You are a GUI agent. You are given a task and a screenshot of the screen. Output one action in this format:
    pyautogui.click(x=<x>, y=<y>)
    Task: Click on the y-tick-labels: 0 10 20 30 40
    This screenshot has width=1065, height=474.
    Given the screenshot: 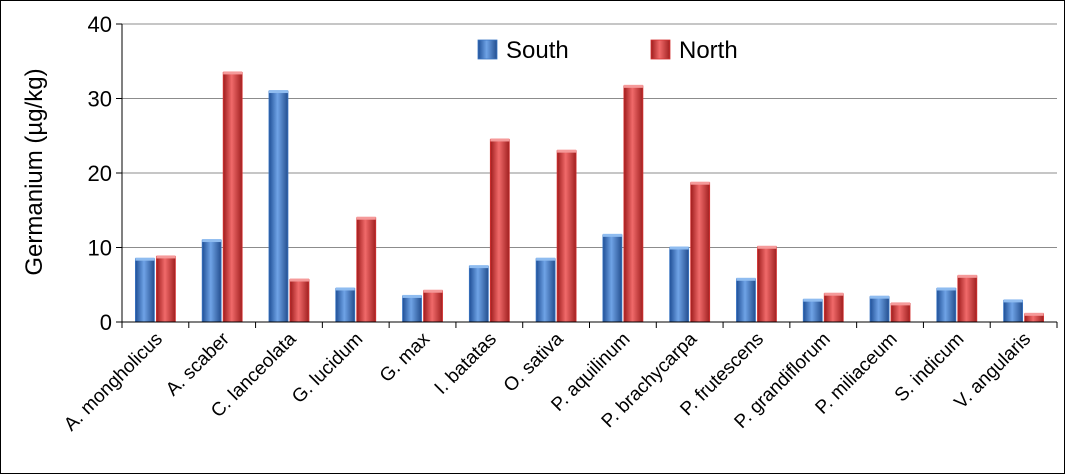 What is the action you would take?
    pyautogui.click(x=100, y=173)
    